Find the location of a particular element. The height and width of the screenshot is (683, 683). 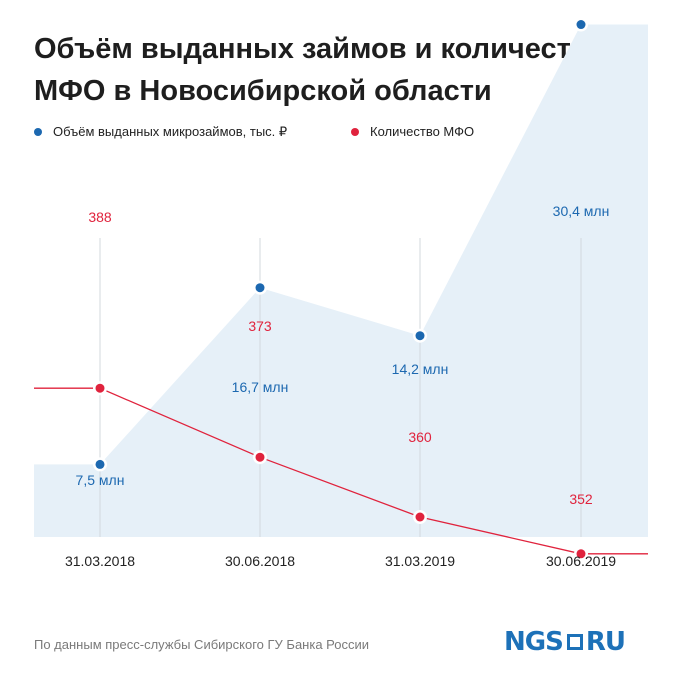

count-label-3: 360 is located at coordinates (420, 437).